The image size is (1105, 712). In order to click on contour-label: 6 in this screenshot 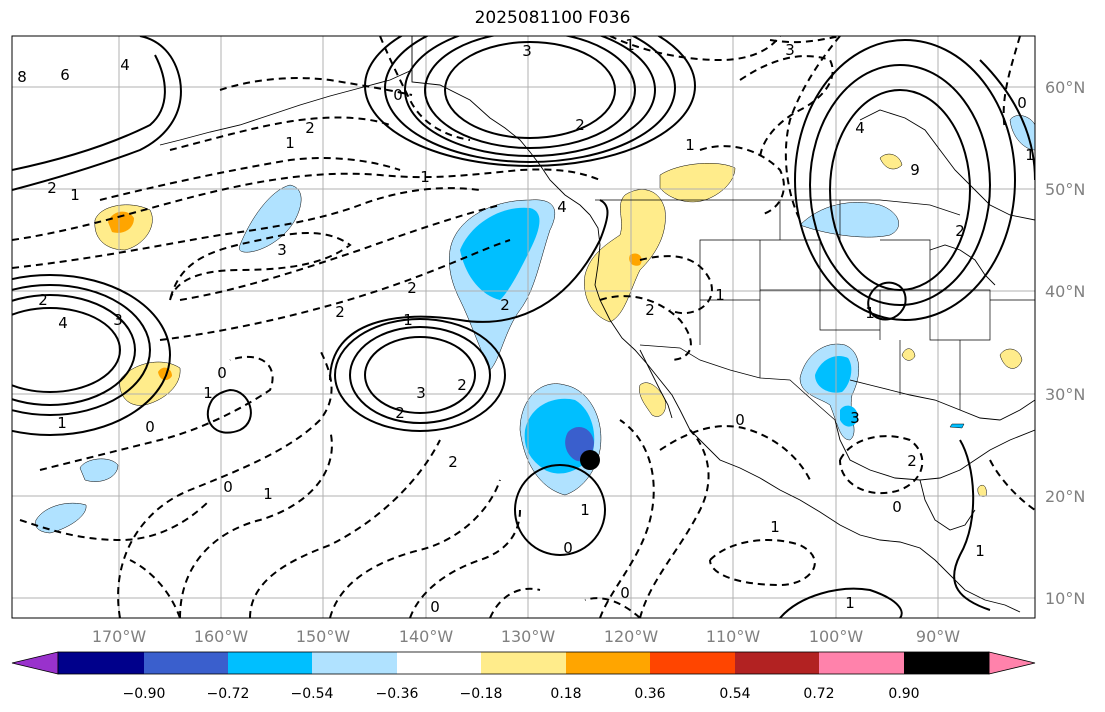, I will do `click(65, 75)`.